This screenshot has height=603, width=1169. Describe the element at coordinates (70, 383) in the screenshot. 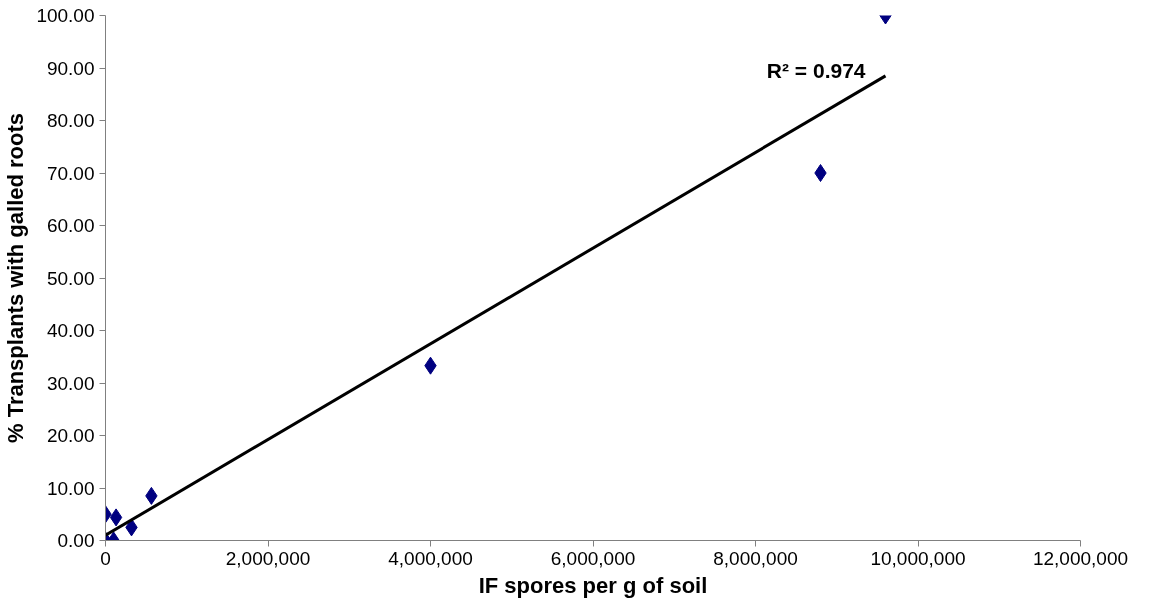

I see `y-tick-label: 30.00` at that location.